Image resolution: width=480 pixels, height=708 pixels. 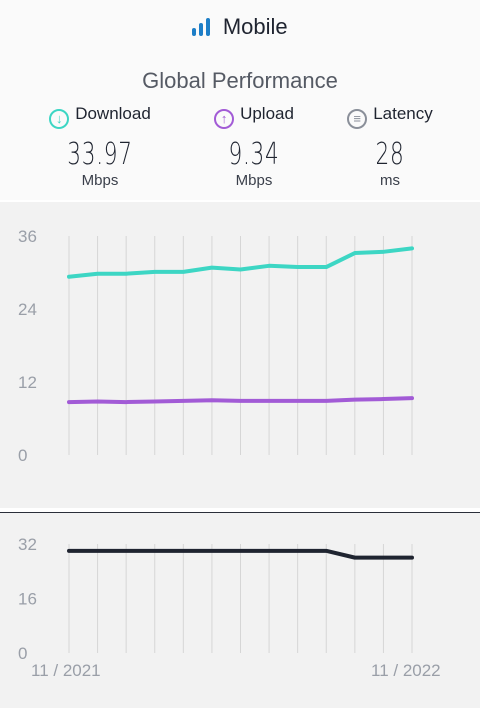 What do you see at coordinates (22, 653) in the screenshot?
I see `chart-1-ytick-label: 0` at bounding box center [22, 653].